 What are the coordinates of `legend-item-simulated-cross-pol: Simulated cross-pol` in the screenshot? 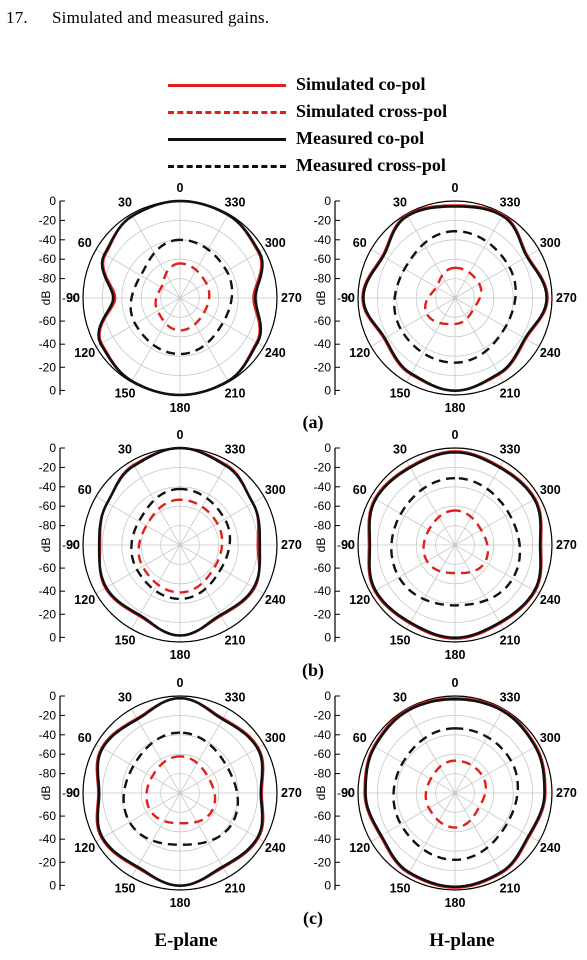 It's located at (325, 111).